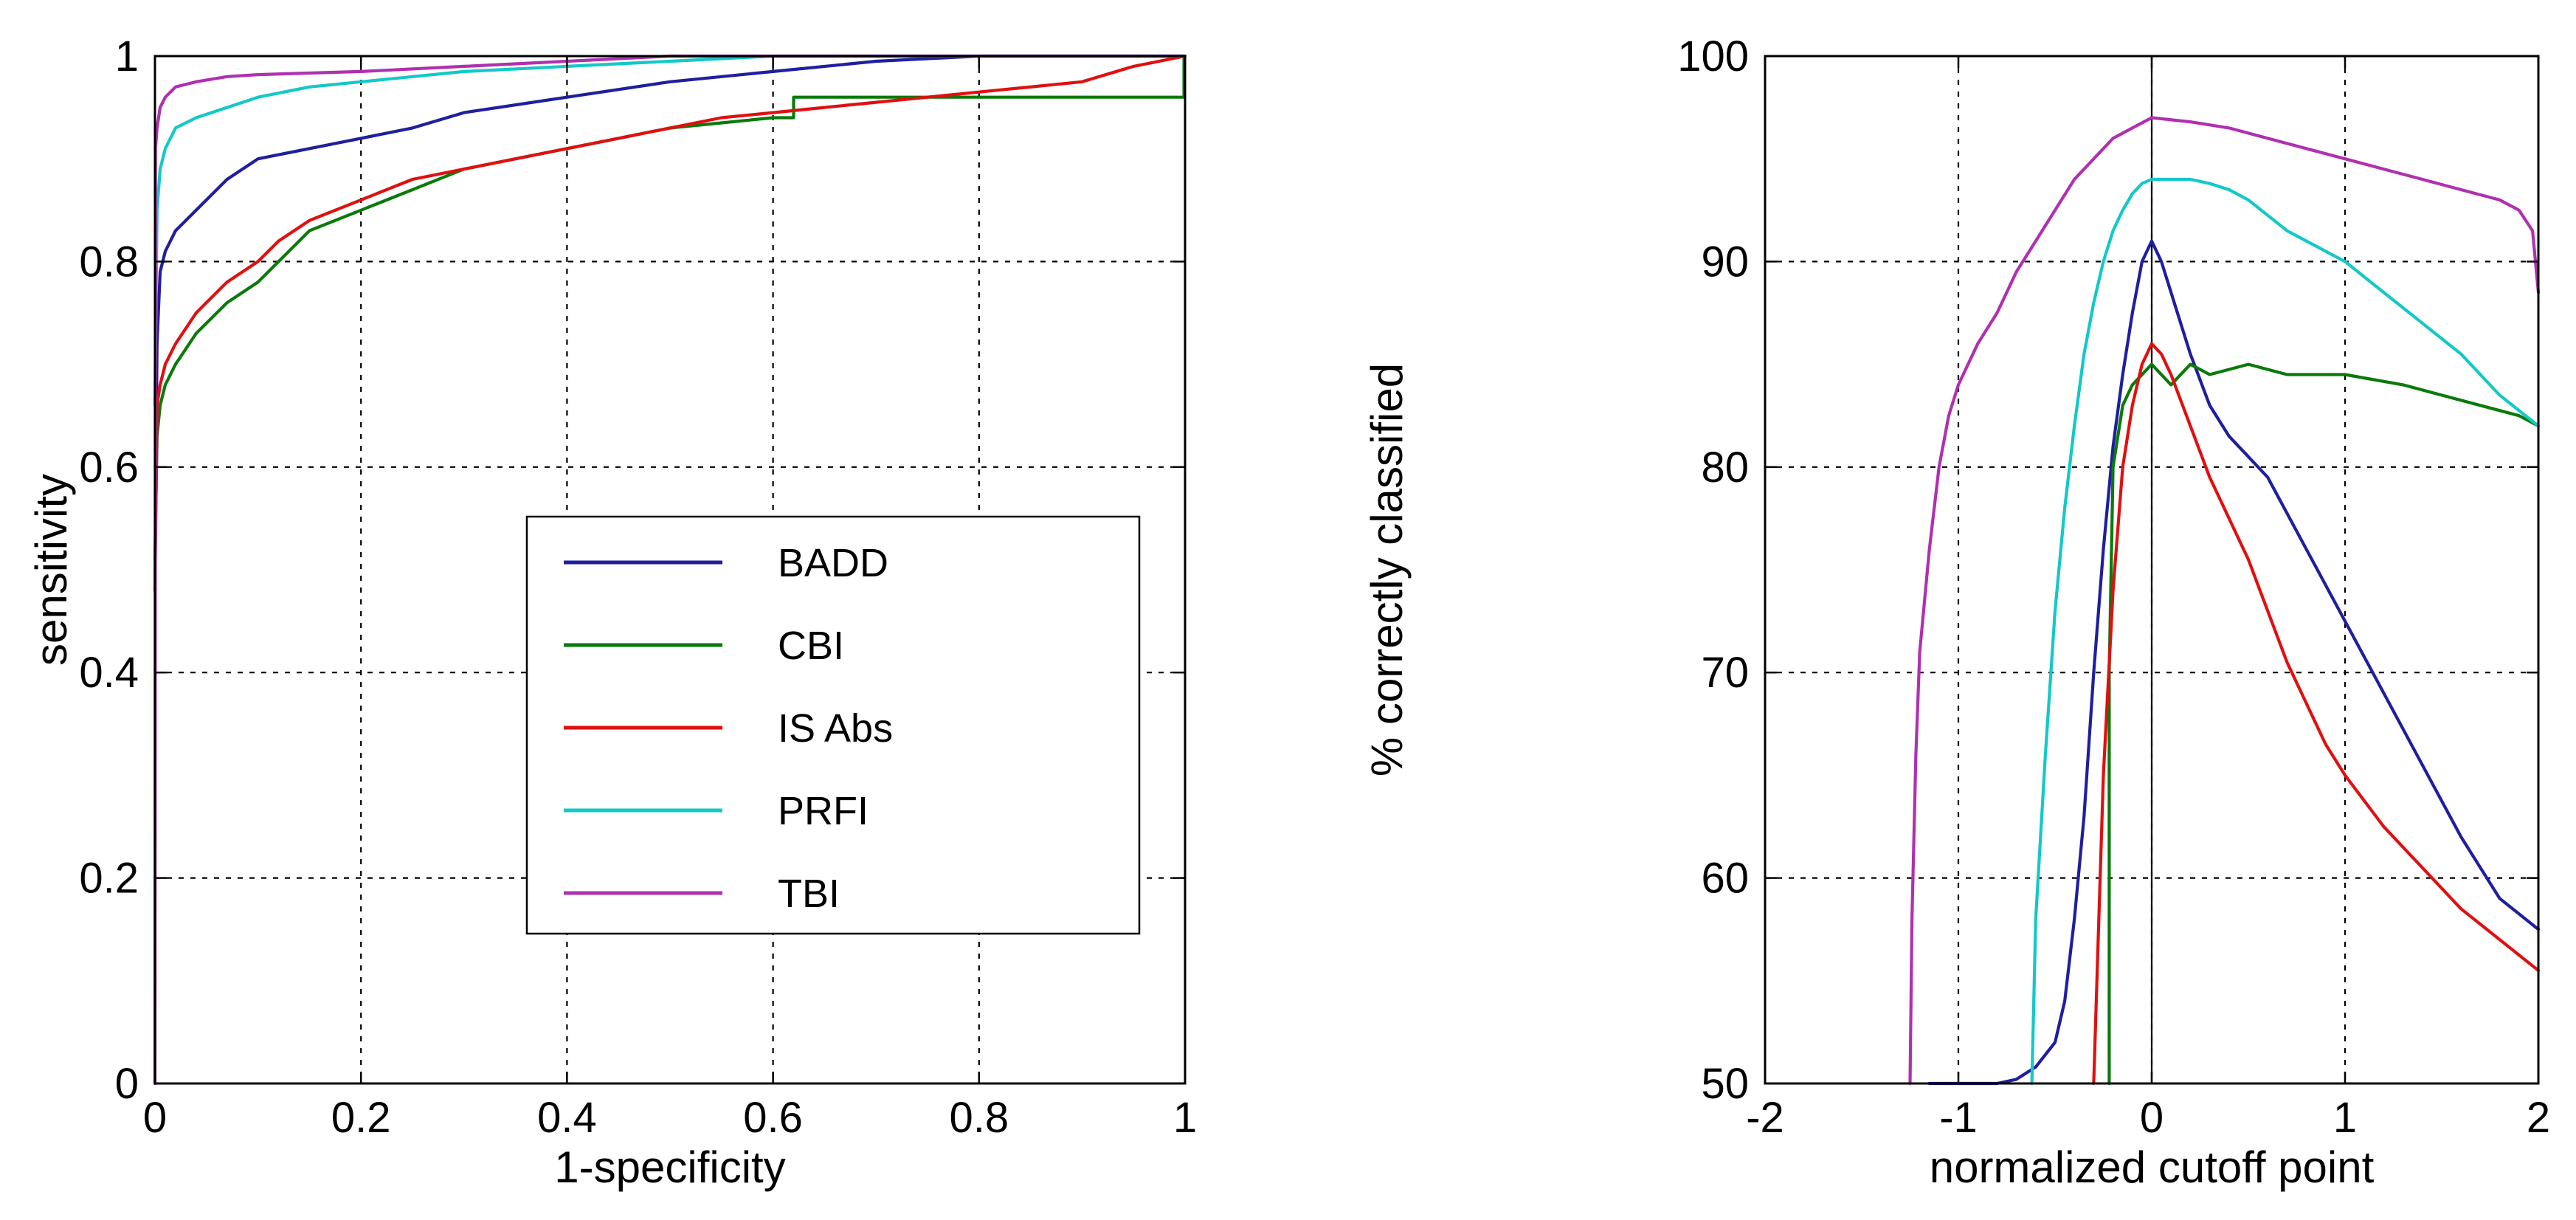 The height and width of the screenshot is (1220, 2576). What do you see at coordinates (127, 1084) in the screenshot?
I see `roc-y-tick-label: 0` at bounding box center [127, 1084].